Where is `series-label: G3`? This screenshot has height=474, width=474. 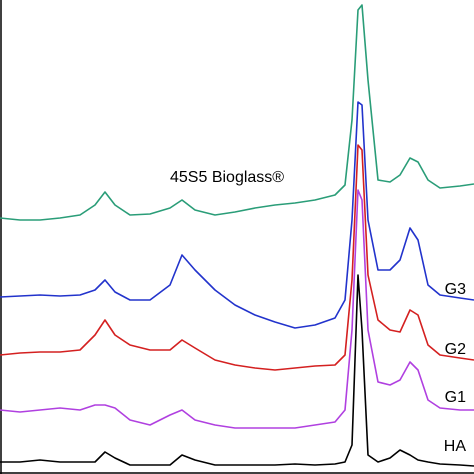
series-label: G3 is located at coordinates (455, 289).